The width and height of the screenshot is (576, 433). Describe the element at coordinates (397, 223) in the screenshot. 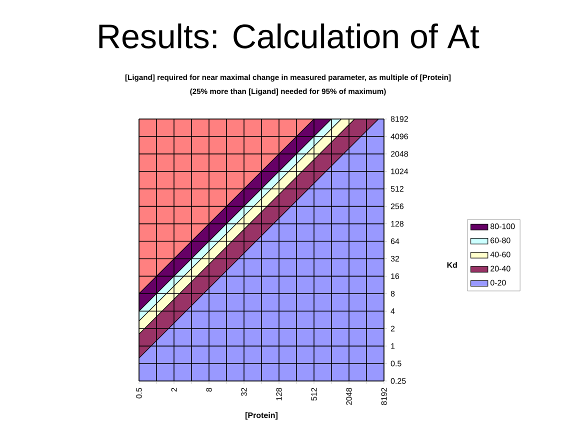

I see `y-tick-label: 128` at that location.